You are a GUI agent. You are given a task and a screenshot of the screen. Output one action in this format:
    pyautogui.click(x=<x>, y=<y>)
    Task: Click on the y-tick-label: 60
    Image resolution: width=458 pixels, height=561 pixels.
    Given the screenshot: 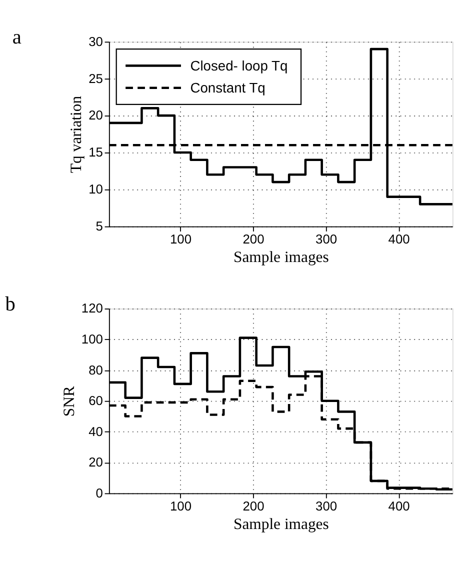 What is the action you would take?
    pyautogui.click(x=95, y=400)
    